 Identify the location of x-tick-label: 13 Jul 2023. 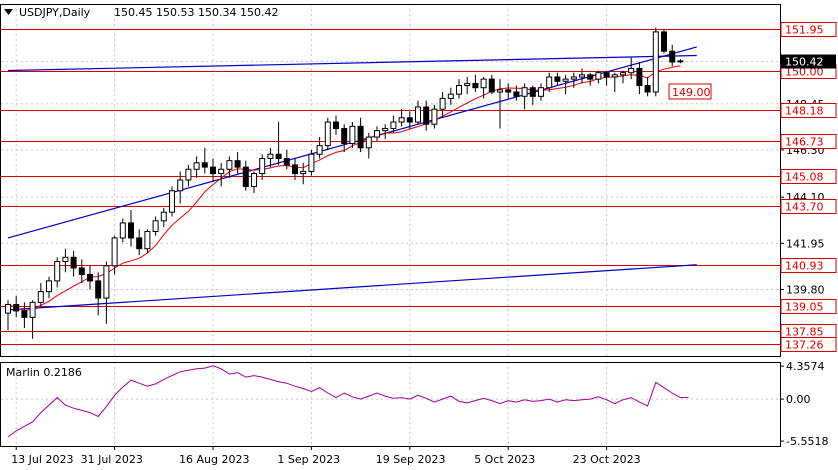
(42, 459).